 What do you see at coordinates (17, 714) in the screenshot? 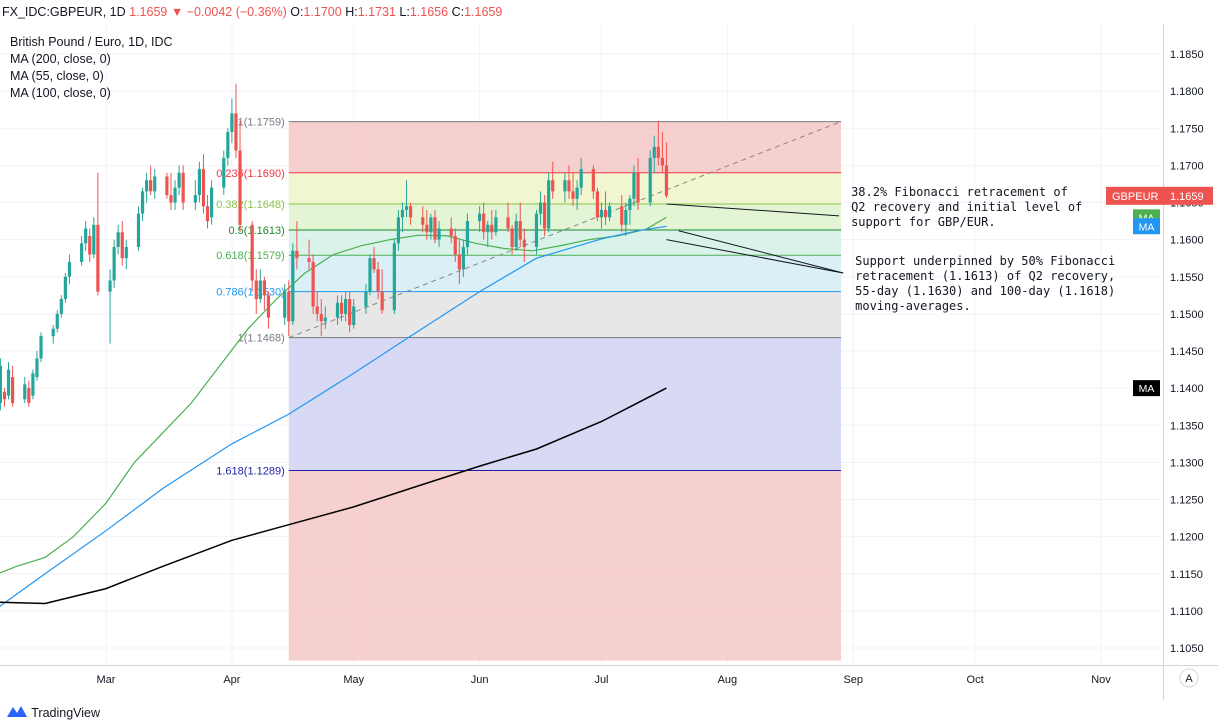
I see `tradingview-logo-icon` at bounding box center [17, 714].